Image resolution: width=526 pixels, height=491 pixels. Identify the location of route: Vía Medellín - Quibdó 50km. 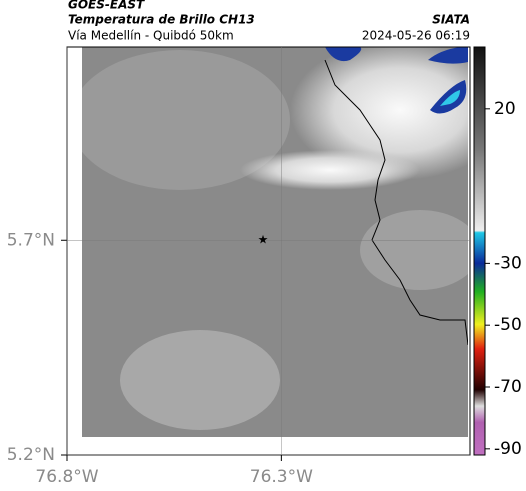
(151, 36).